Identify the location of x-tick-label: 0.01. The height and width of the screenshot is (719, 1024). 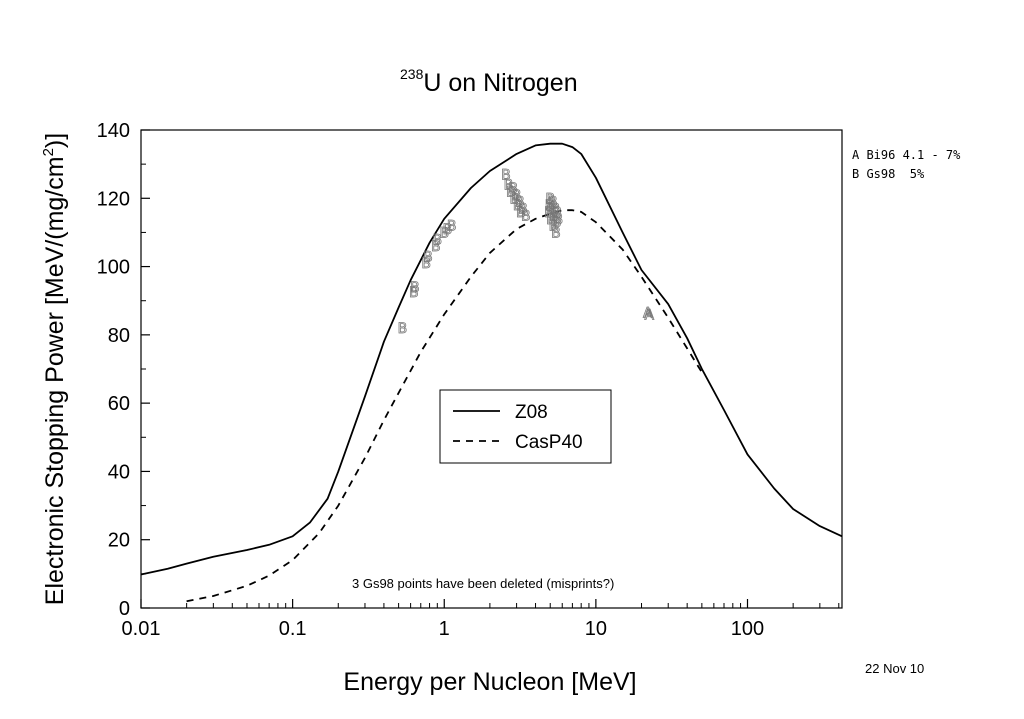
(141, 629).